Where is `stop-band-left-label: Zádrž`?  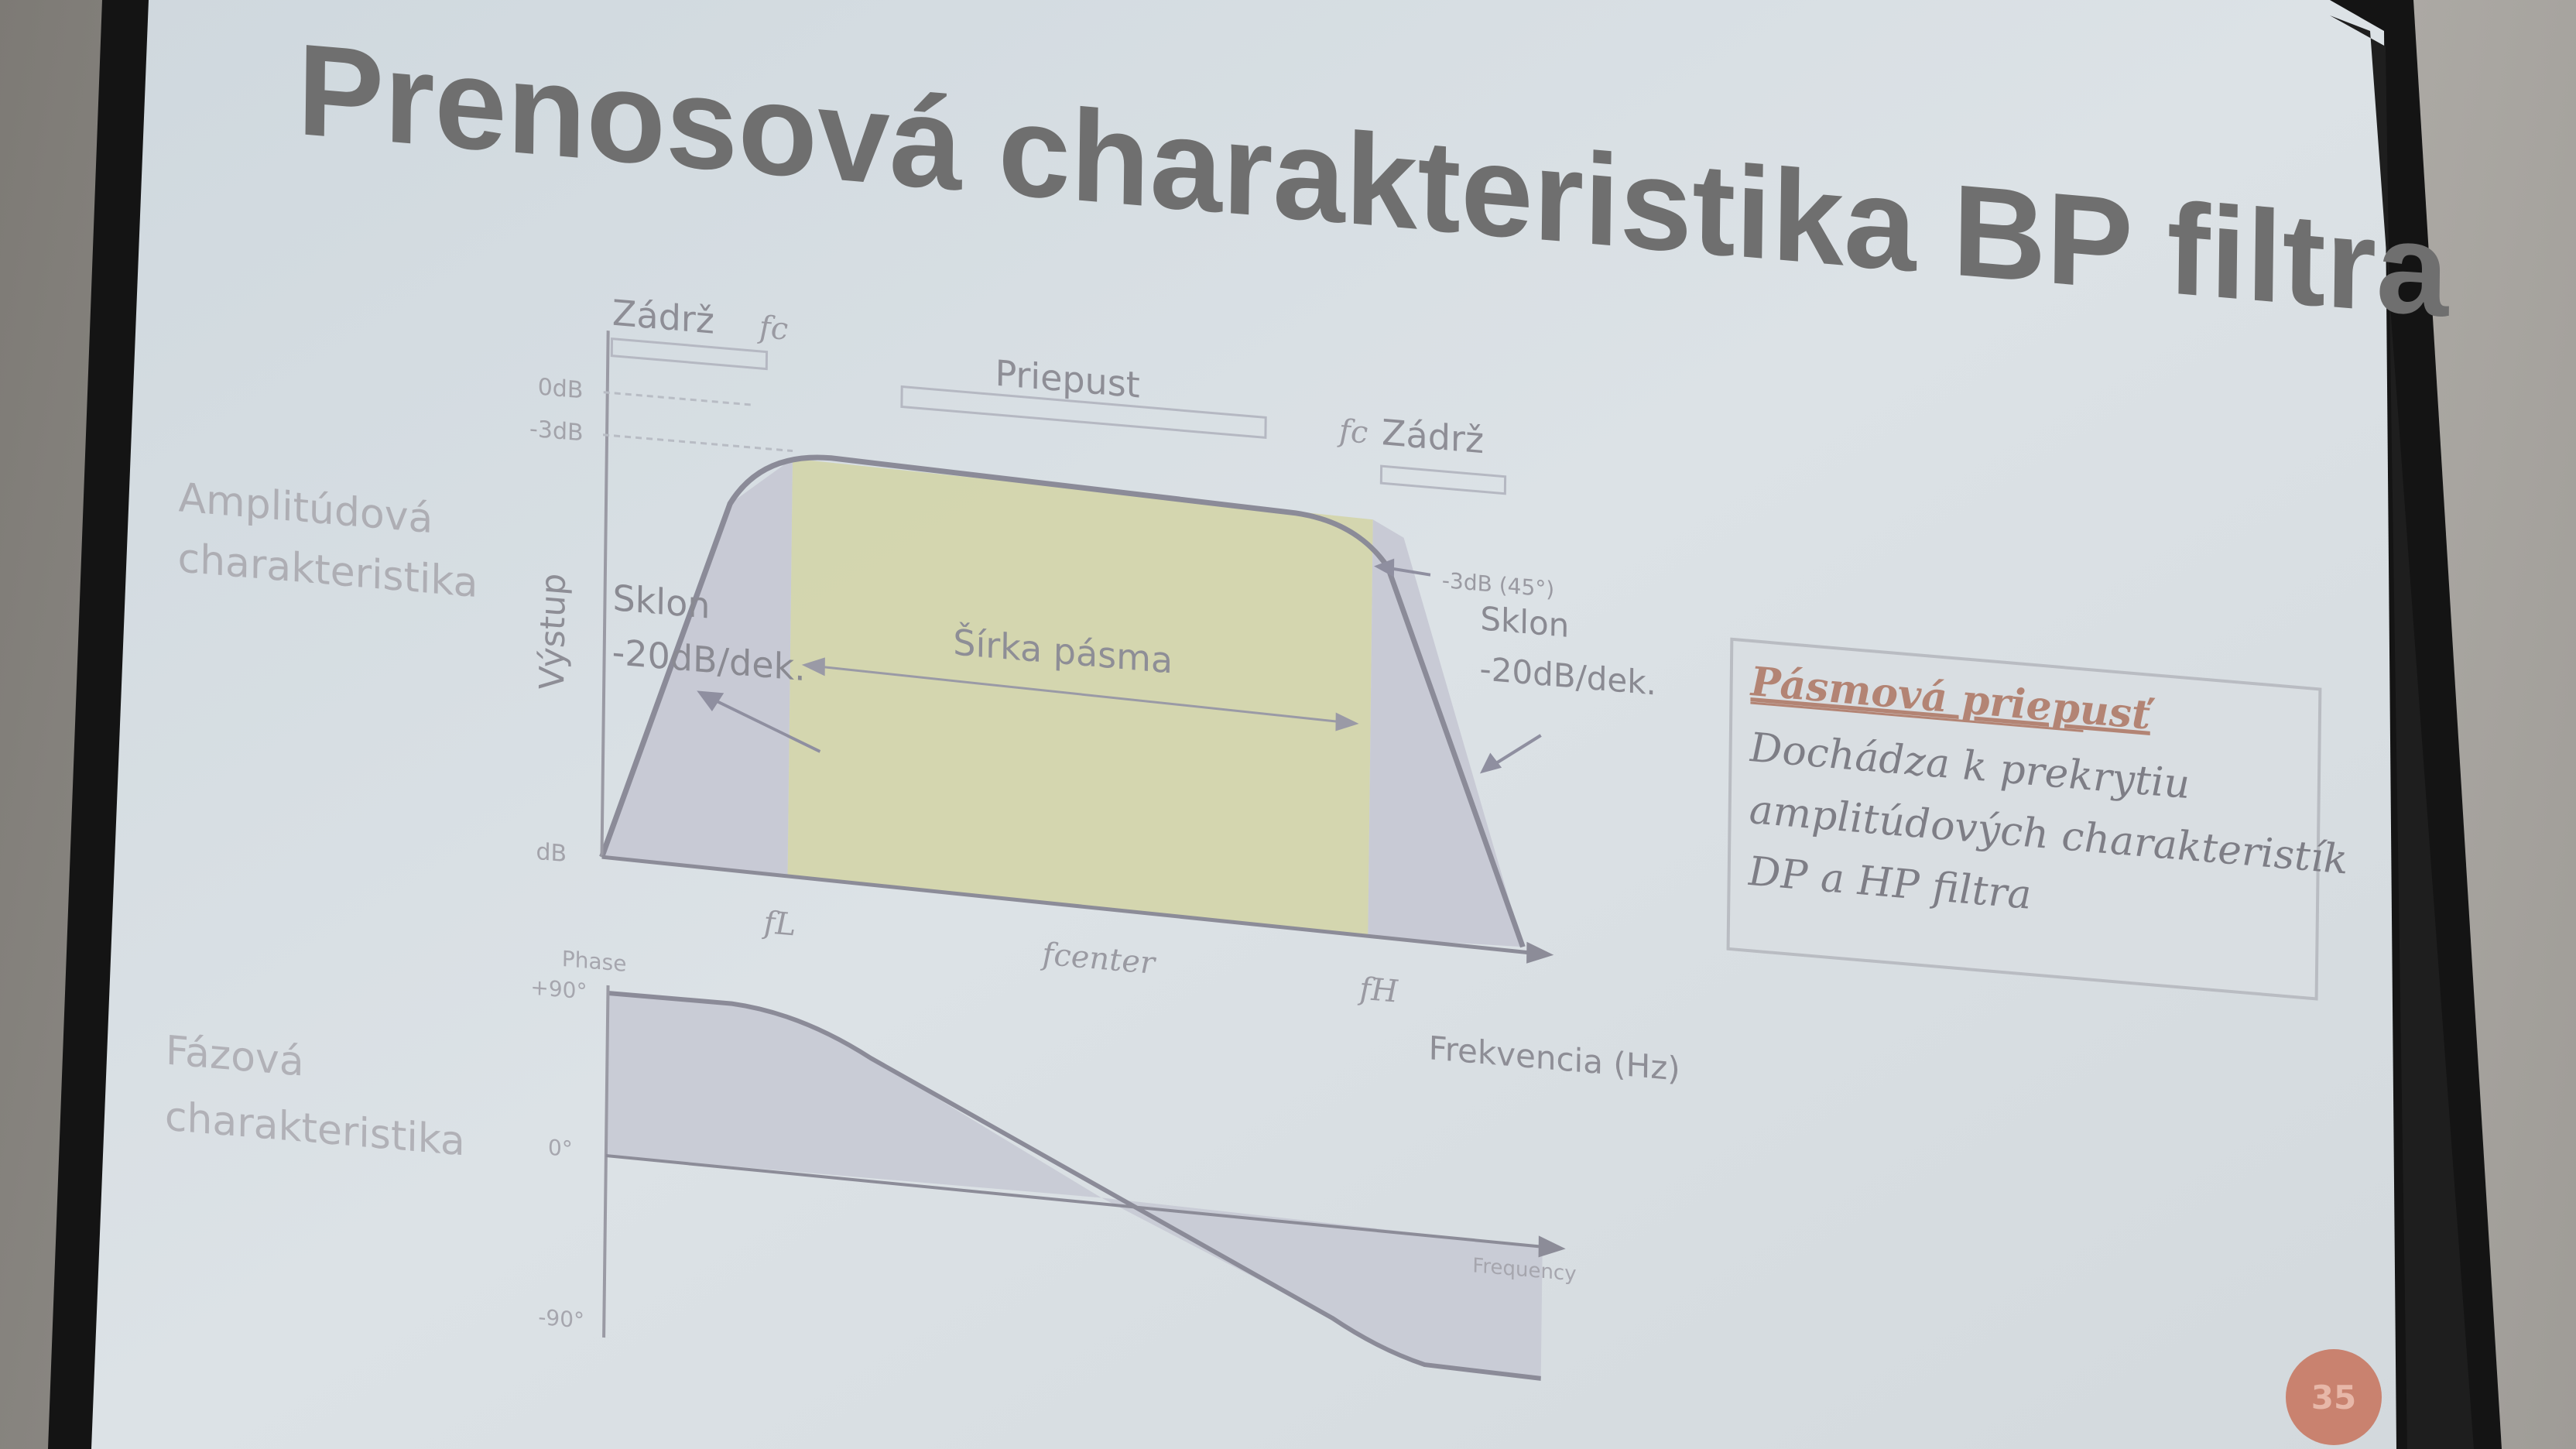
stop-band-left-label: Zádrž is located at coordinates (663, 317).